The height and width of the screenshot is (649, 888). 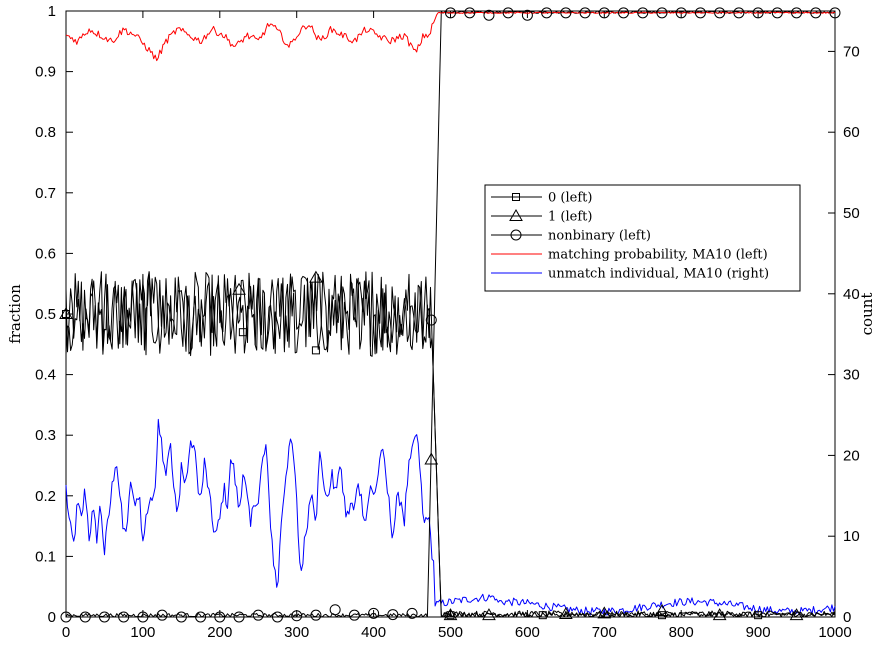 I want to click on x-tick-label-2: 200, so click(x=219, y=632).